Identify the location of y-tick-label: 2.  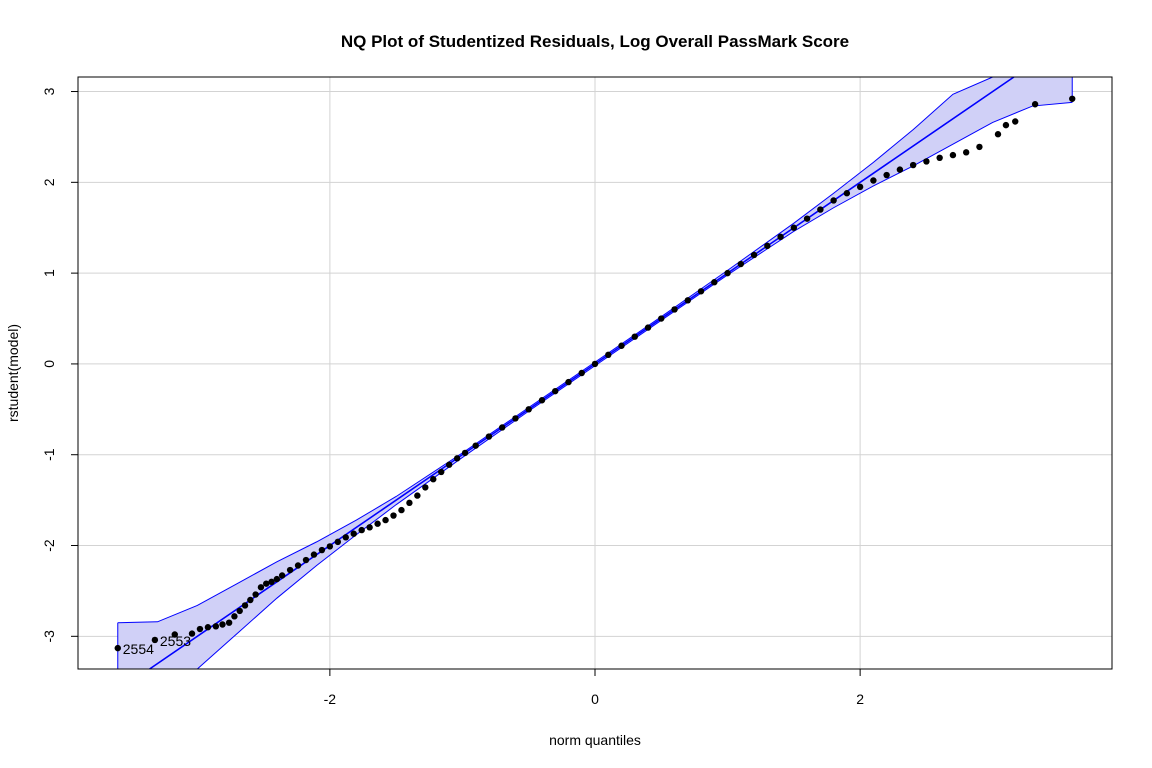
(49, 182).